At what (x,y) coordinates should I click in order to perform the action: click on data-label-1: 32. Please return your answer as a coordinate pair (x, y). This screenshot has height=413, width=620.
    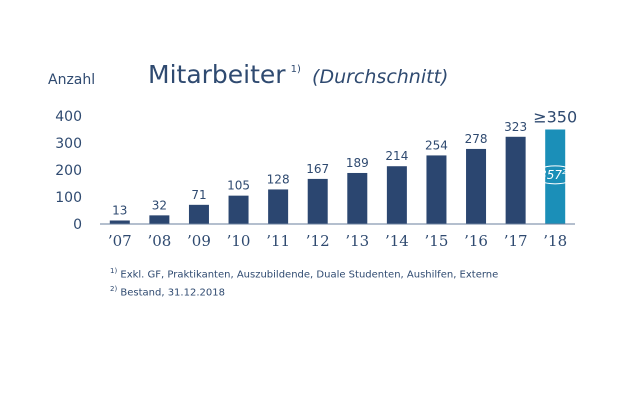
    Looking at the image, I should click on (159, 205).